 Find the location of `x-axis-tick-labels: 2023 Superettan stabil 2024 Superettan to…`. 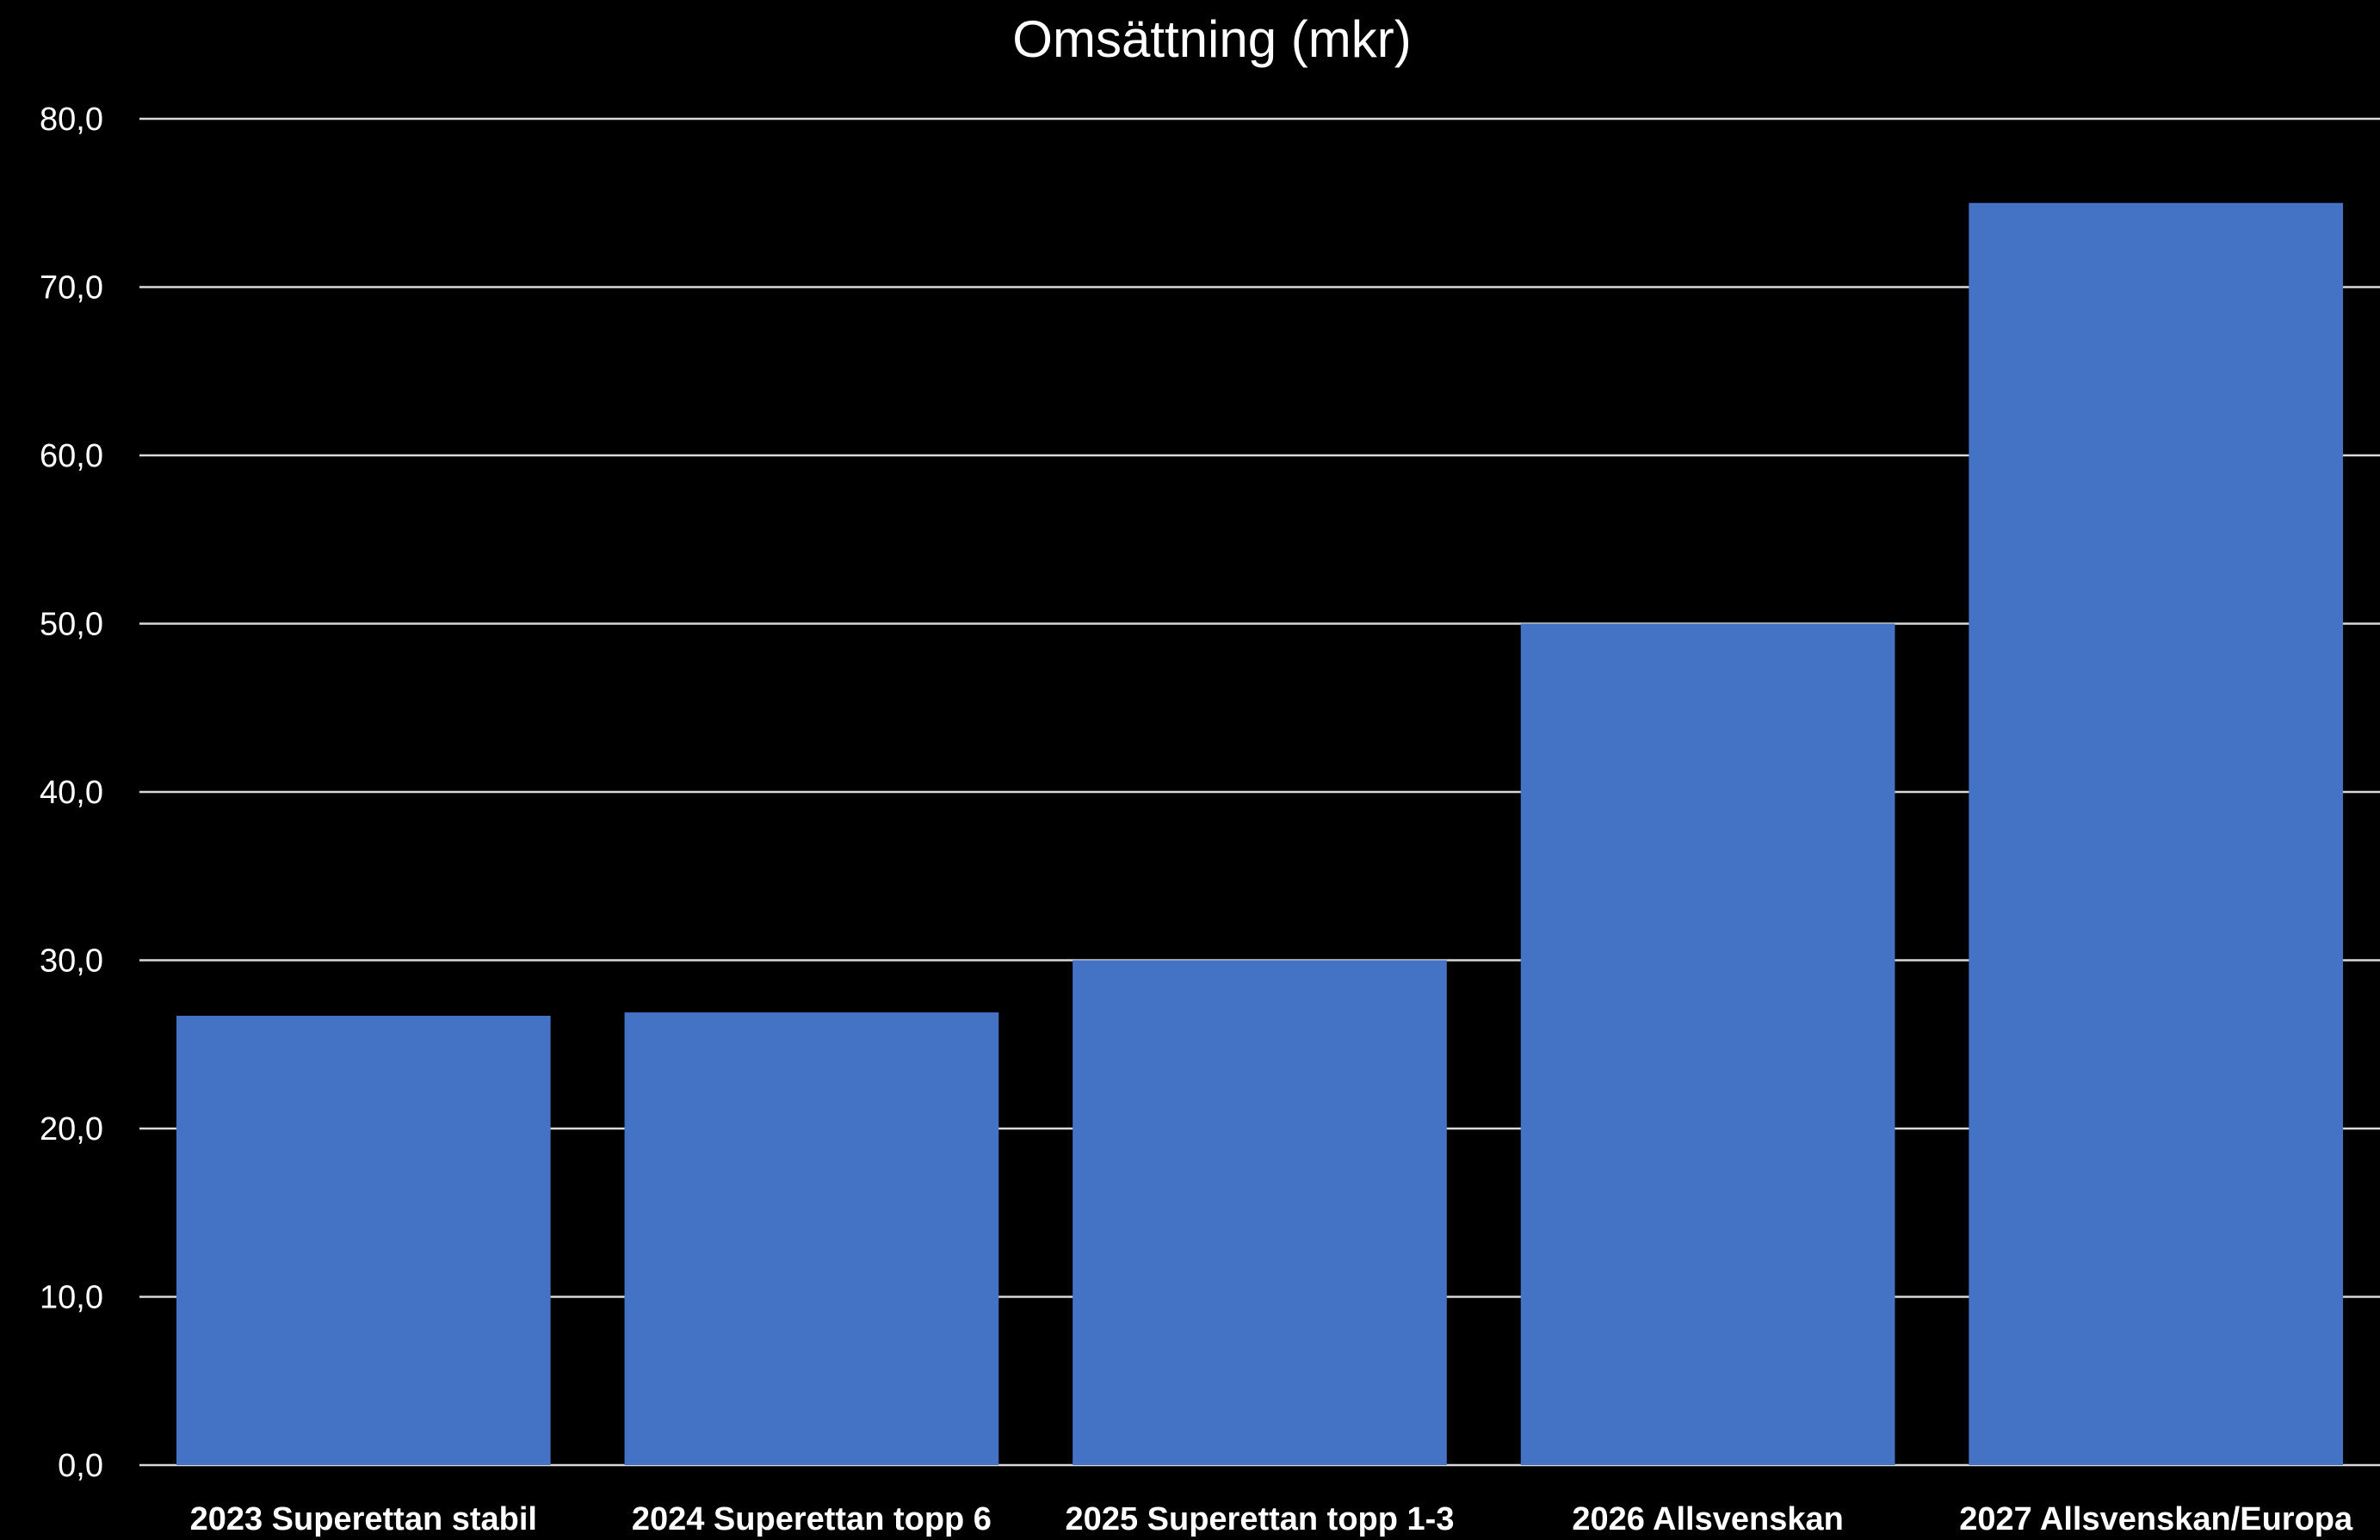

x-axis-tick-labels: 2023 Superettan stabil 2024 Superettan to… is located at coordinates (1272, 1519).